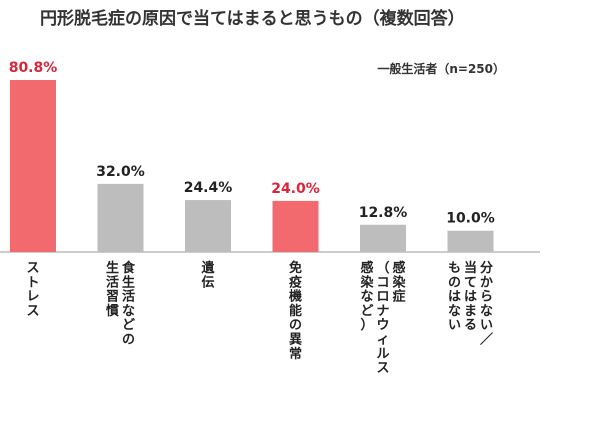  I want to click on category-char: 症, so click(398, 297).